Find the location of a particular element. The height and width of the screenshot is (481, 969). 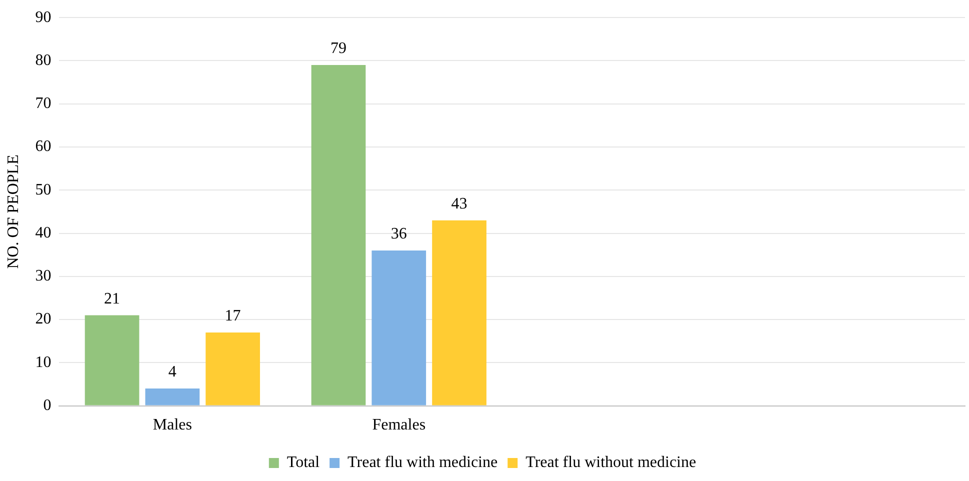

y-tick-label: 10 is located at coordinates (43, 362).